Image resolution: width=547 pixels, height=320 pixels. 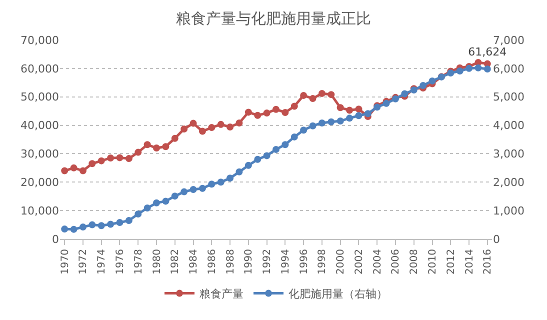 What do you see at coordinates (39, 69) in the screenshot?
I see `y-tick-label: 60,000` at bounding box center [39, 69].